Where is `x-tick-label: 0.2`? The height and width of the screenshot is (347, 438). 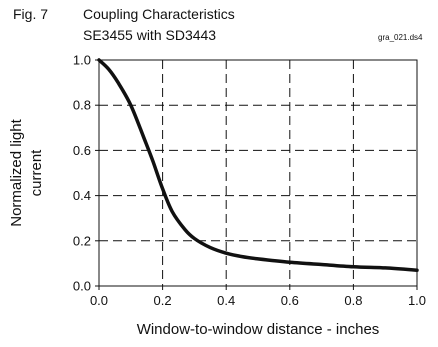 x-tick-label: 0.2 is located at coordinates (163, 300).